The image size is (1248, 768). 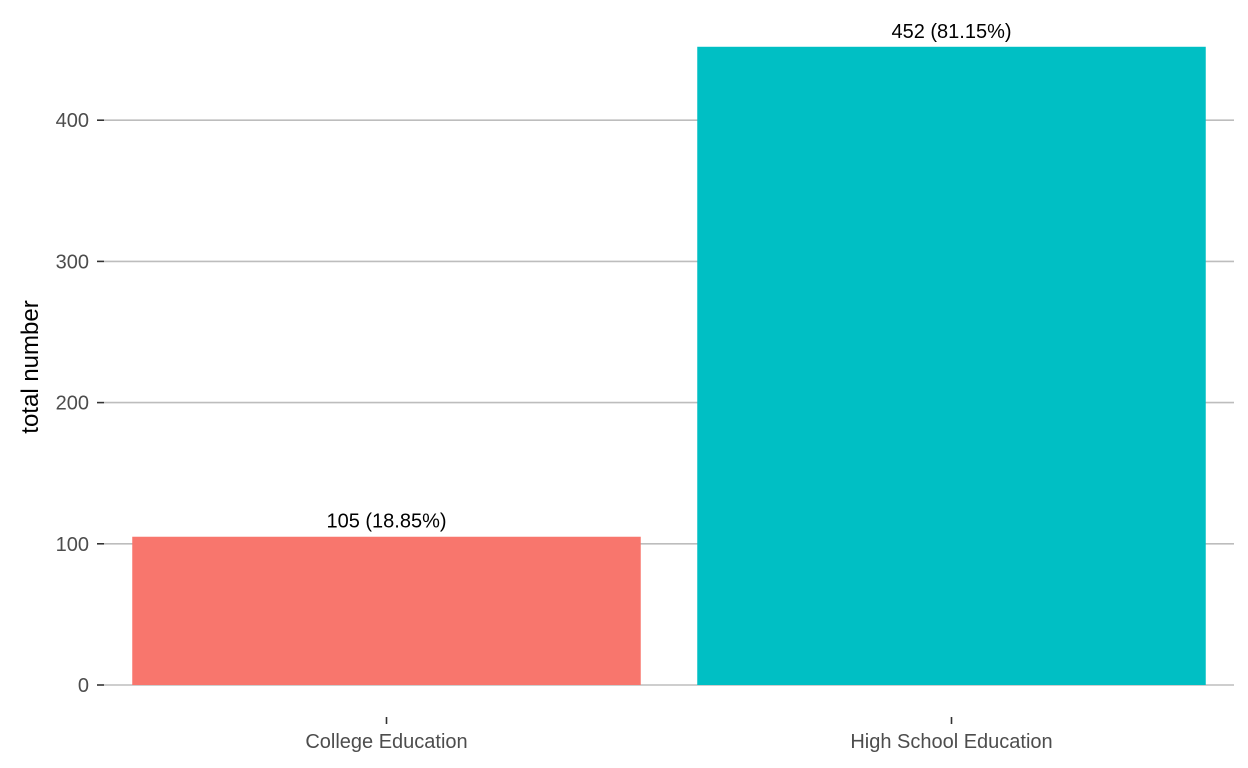 What do you see at coordinates (72, 404) in the screenshot?
I see `y-tick-label: 200` at bounding box center [72, 404].